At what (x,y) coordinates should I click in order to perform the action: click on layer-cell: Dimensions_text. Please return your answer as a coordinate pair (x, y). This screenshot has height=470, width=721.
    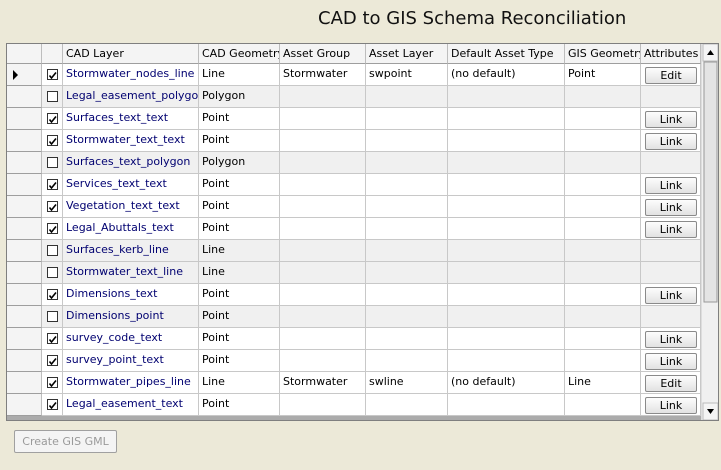
    Looking at the image, I should click on (131, 295).